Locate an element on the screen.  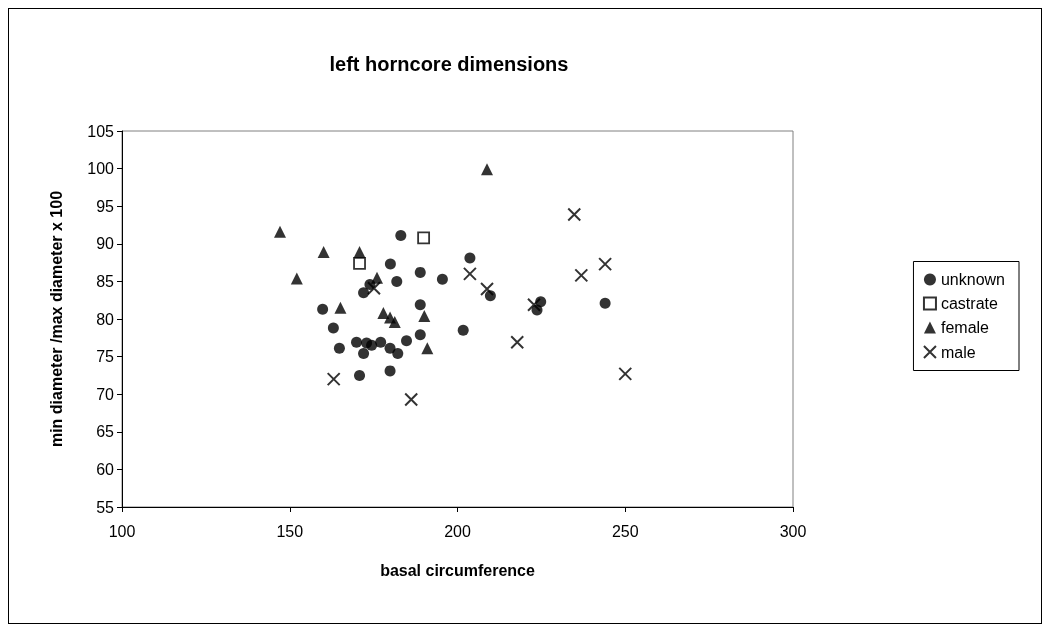
chart-title: left horncore dimensions is located at coordinates (449, 64).